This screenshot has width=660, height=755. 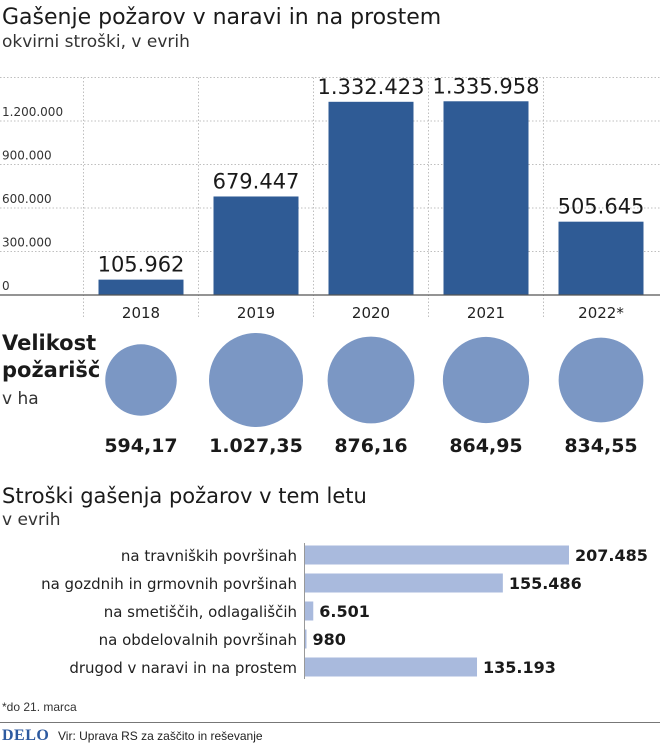 What do you see at coordinates (39, 707) in the screenshot?
I see `footnote: *do 21. marca` at bounding box center [39, 707].